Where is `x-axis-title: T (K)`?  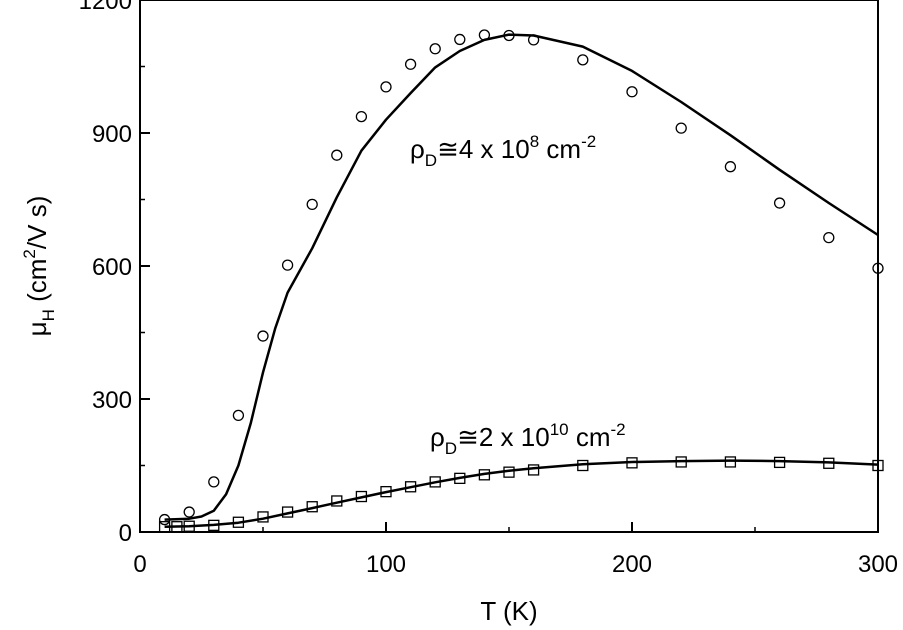
x-axis-title: T (K) is located at coordinates (508, 611).